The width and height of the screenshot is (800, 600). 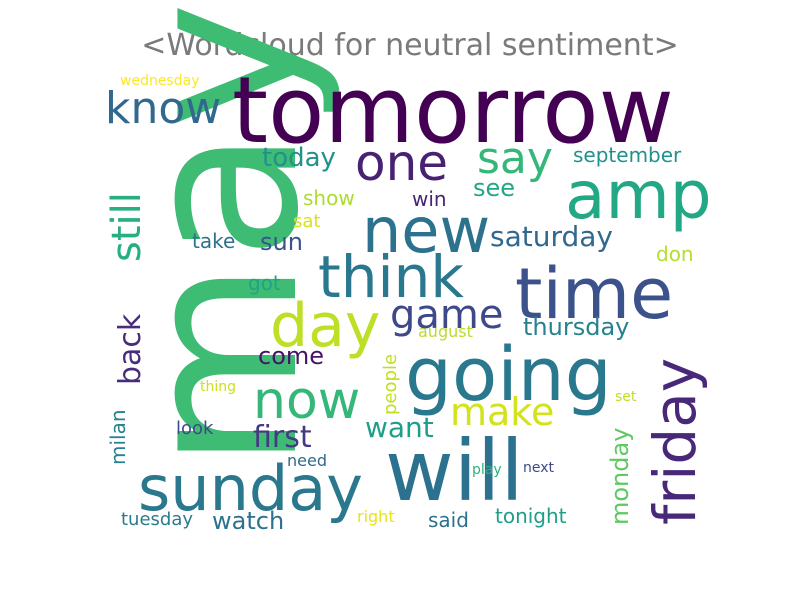 I want to click on word-people: people, so click(x=390, y=384).